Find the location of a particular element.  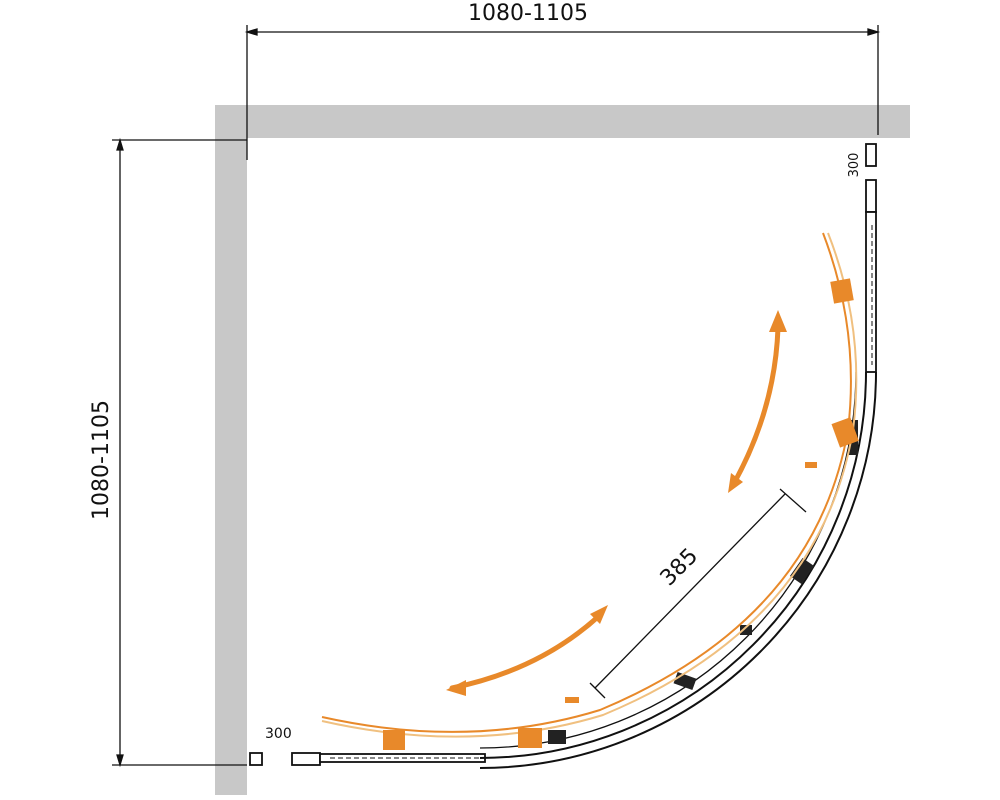

depth-dimension is located at coordinates (179, 452).